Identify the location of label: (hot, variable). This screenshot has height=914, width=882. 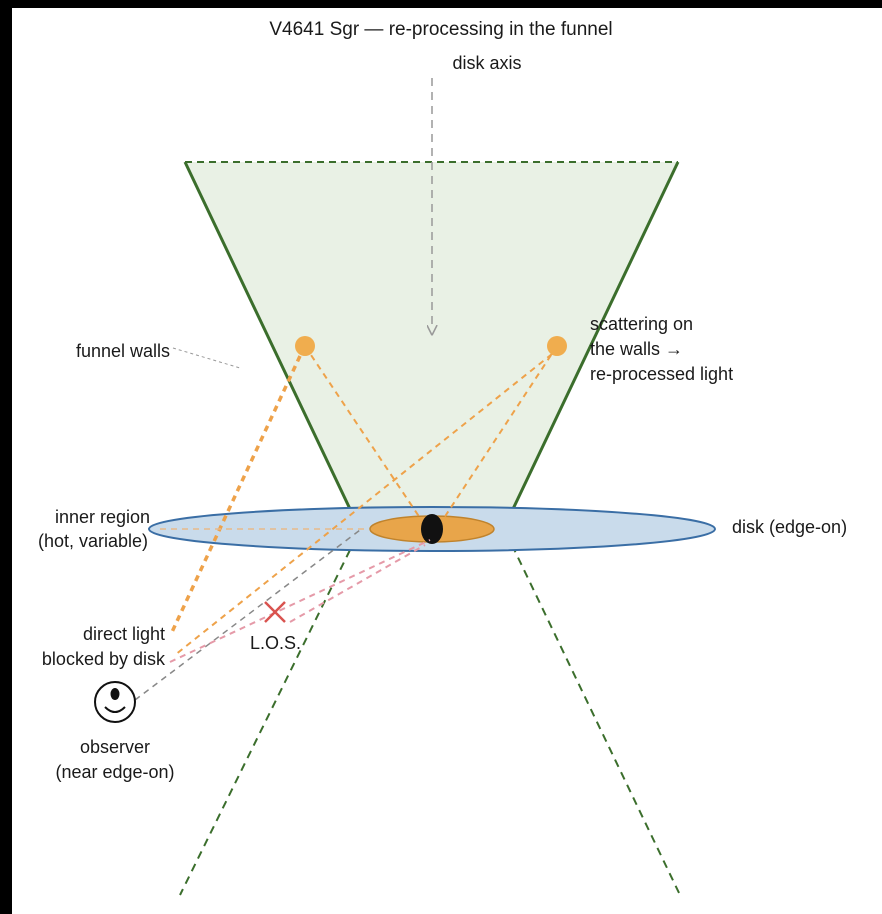
(93, 541).